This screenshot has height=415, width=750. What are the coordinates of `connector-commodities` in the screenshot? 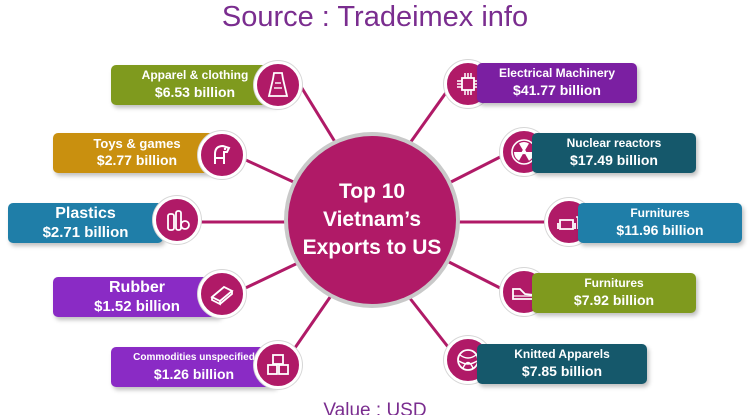 It's located at (312, 322).